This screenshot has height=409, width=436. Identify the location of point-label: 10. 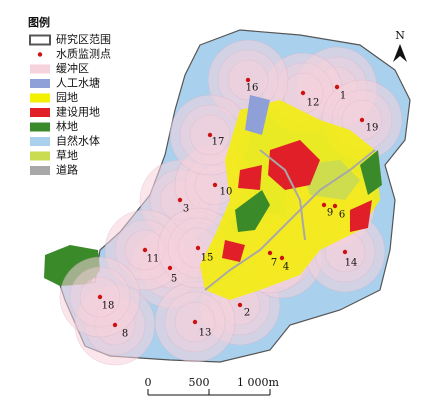
(226, 192).